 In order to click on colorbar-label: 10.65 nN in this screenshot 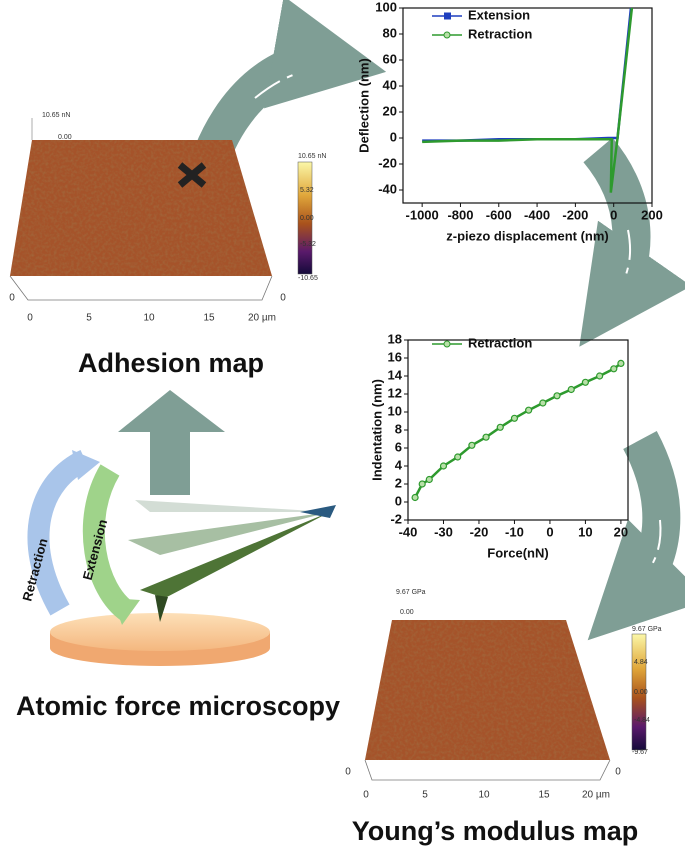, I will do `click(312, 156)`.